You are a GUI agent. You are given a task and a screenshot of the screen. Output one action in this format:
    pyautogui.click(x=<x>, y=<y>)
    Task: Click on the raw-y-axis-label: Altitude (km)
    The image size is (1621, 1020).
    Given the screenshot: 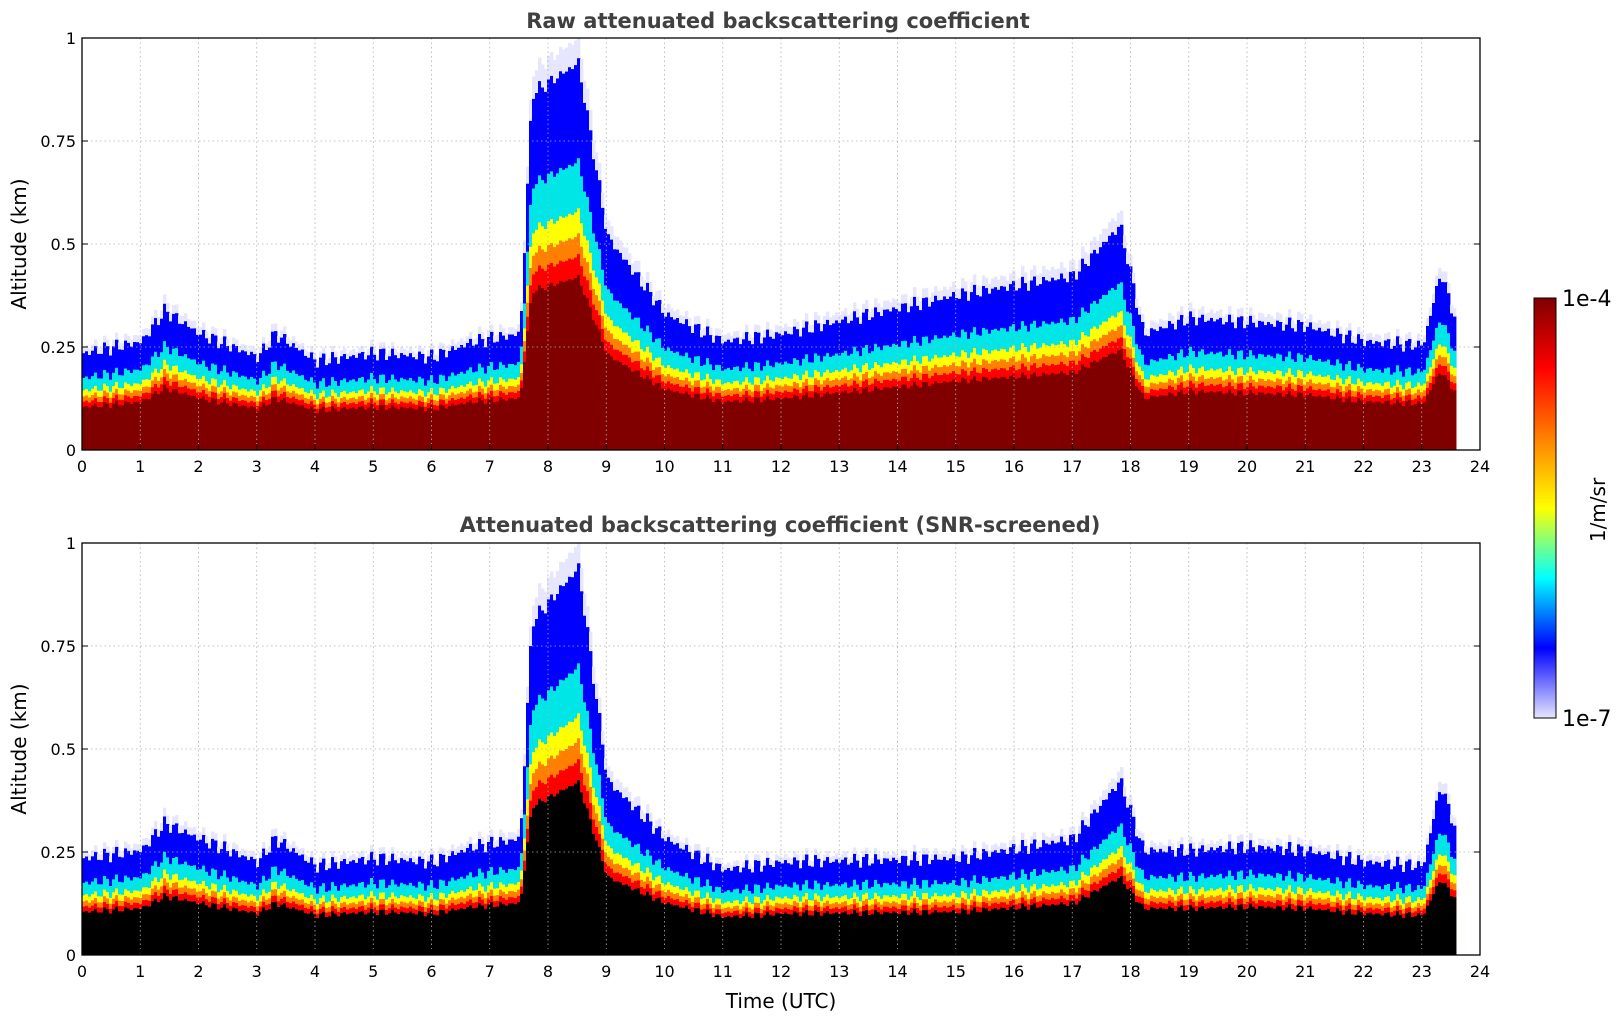 What is the action you would take?
    pyautogui.click(x=19, y=243)
    